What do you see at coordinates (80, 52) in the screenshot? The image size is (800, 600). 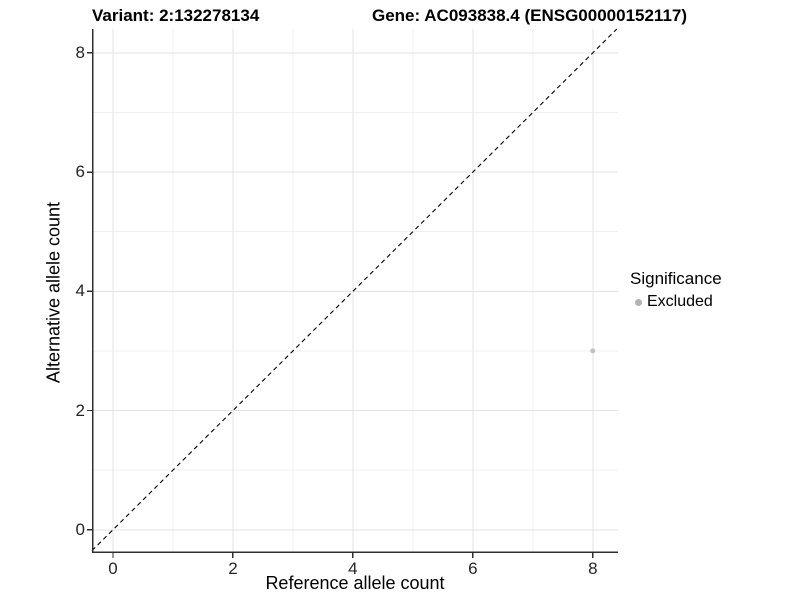 I see `y-tick-label: 8` at bounding box center [80, 52].